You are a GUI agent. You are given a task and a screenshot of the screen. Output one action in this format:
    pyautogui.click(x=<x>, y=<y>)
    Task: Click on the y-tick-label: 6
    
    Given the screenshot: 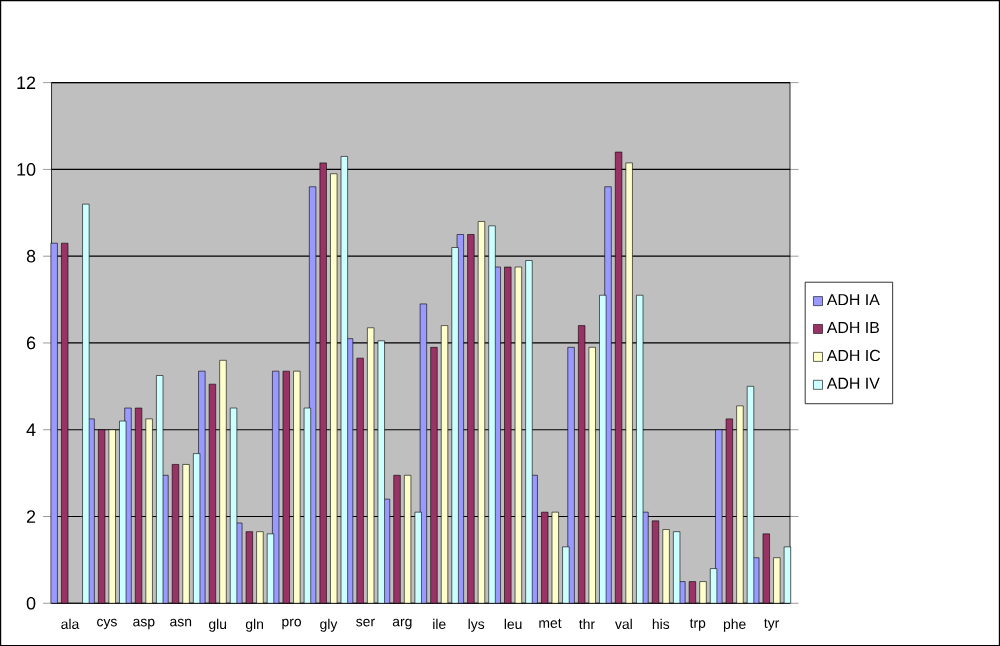 What is the action you would take?
    pyautogui.click(x=31, y=343)
    